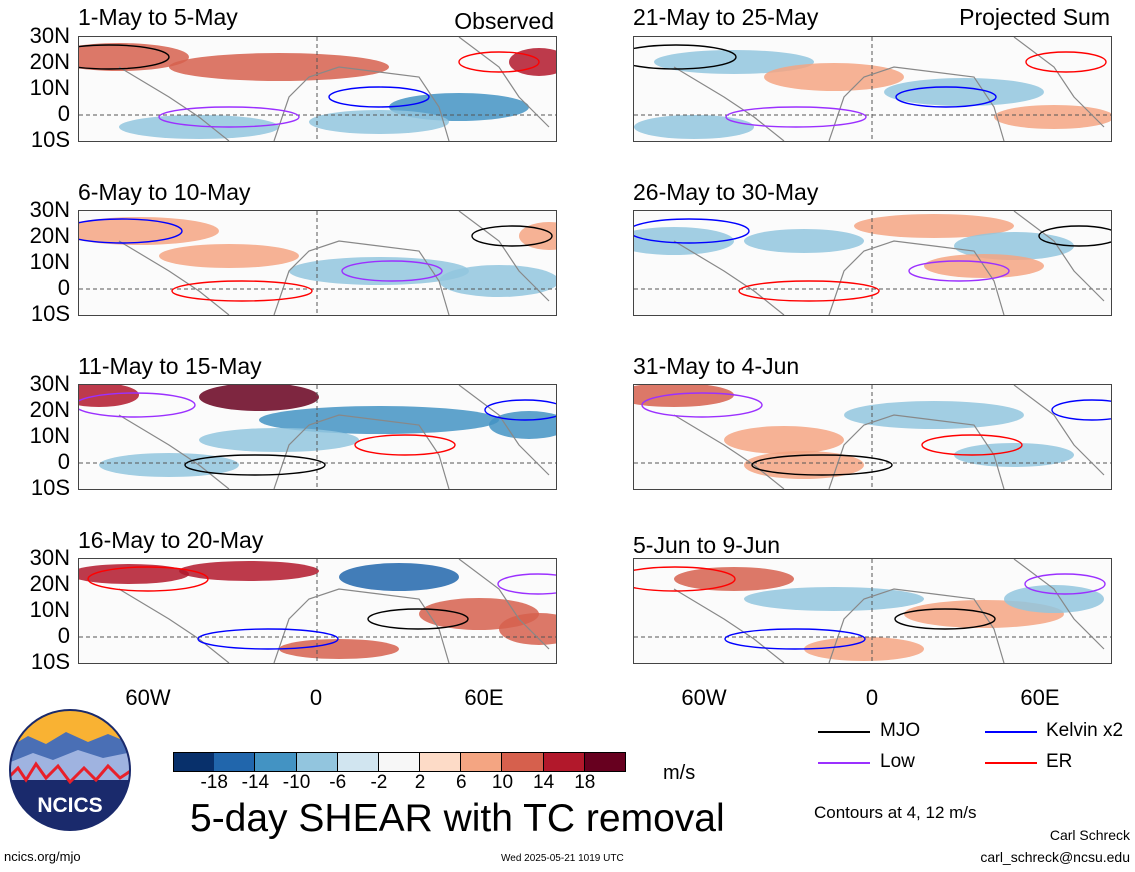 Image resolution: width=1135 pixels, height=872 pixels. What do you see at coordinates (171, 540) in the screenshot?
I see `panel-title: 16-May to 20-May` at bounding box center [171, 540].